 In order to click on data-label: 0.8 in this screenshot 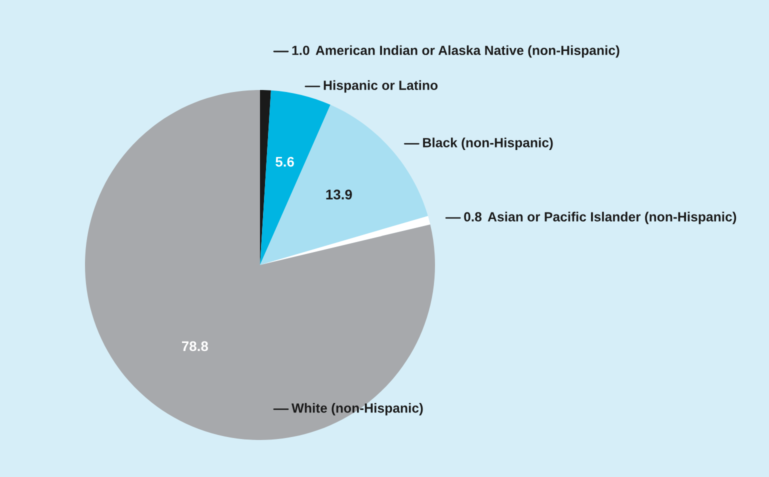, I will do `click(473, 217)`.